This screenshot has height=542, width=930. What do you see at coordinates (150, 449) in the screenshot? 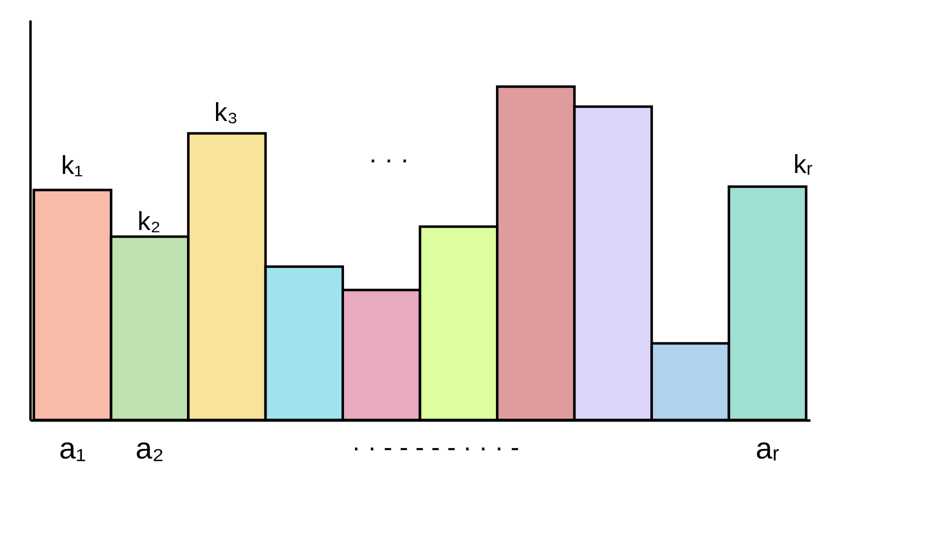
I see `x-tick-label: a₂` at bounding box center [150, 449].